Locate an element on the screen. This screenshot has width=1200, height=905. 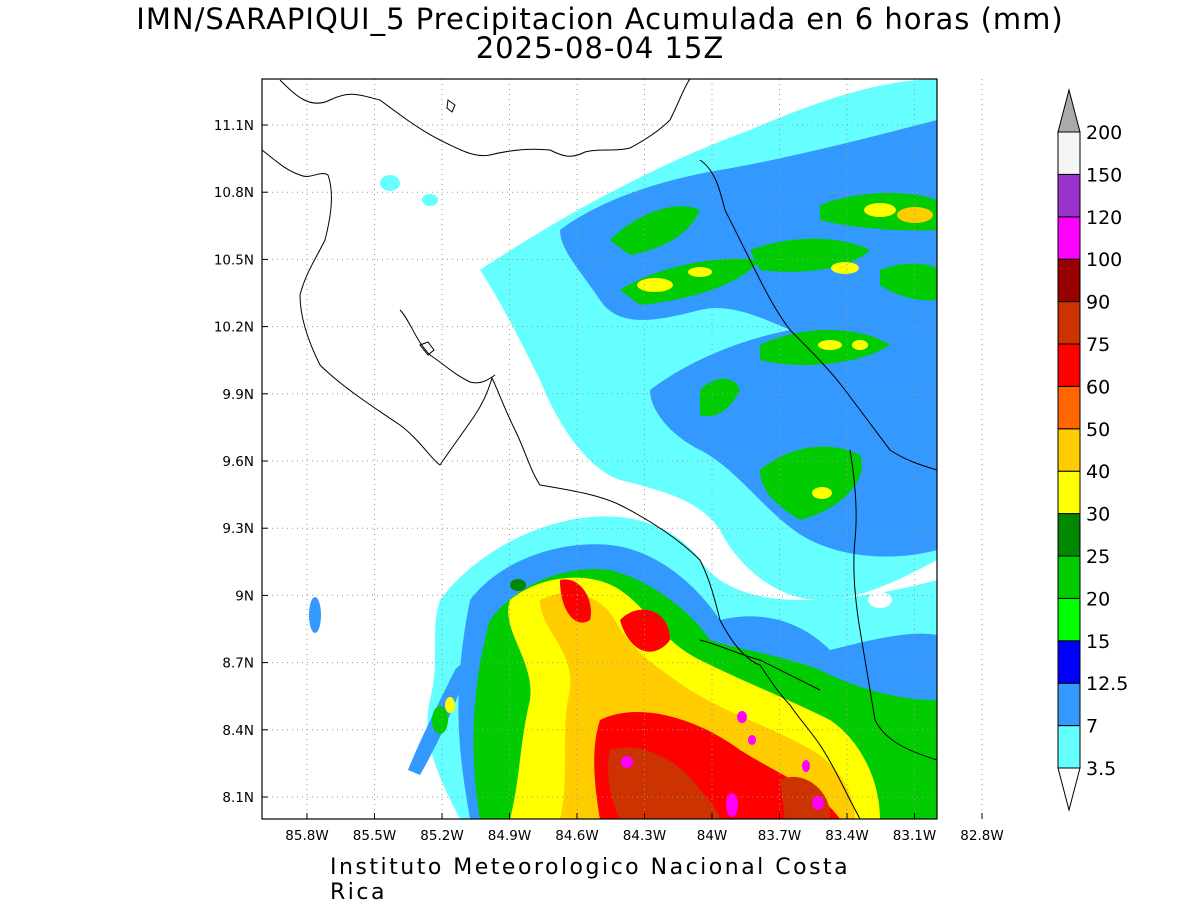
lat-tick-label: 8.1N is located at coordinates (238, 798).